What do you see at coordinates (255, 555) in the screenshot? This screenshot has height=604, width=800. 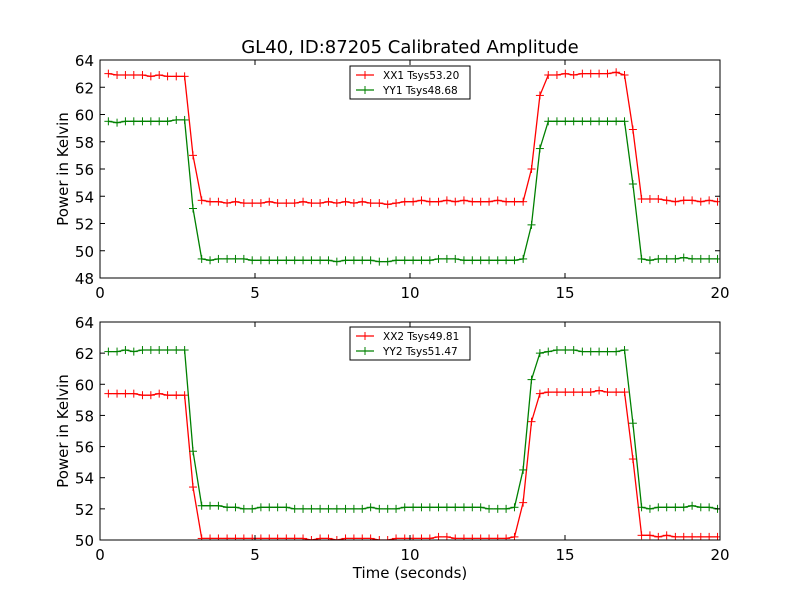 I see `x-tick-label: 5` at bounding box center [255, 555].